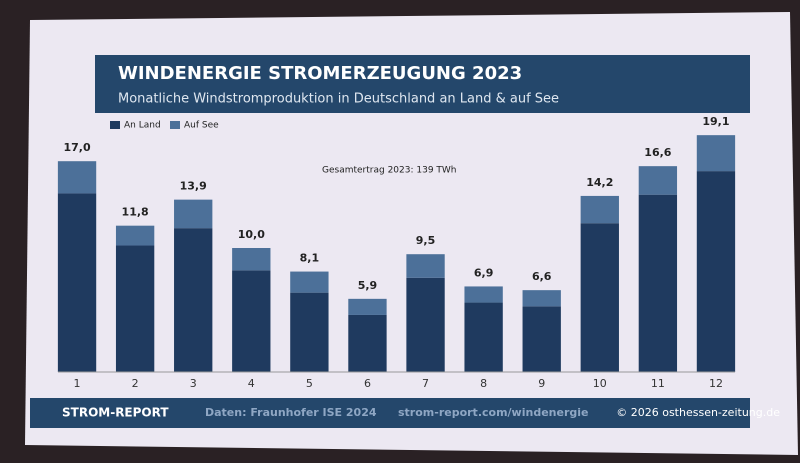  I want to click on total-label: 14,2, so click(599, 182).